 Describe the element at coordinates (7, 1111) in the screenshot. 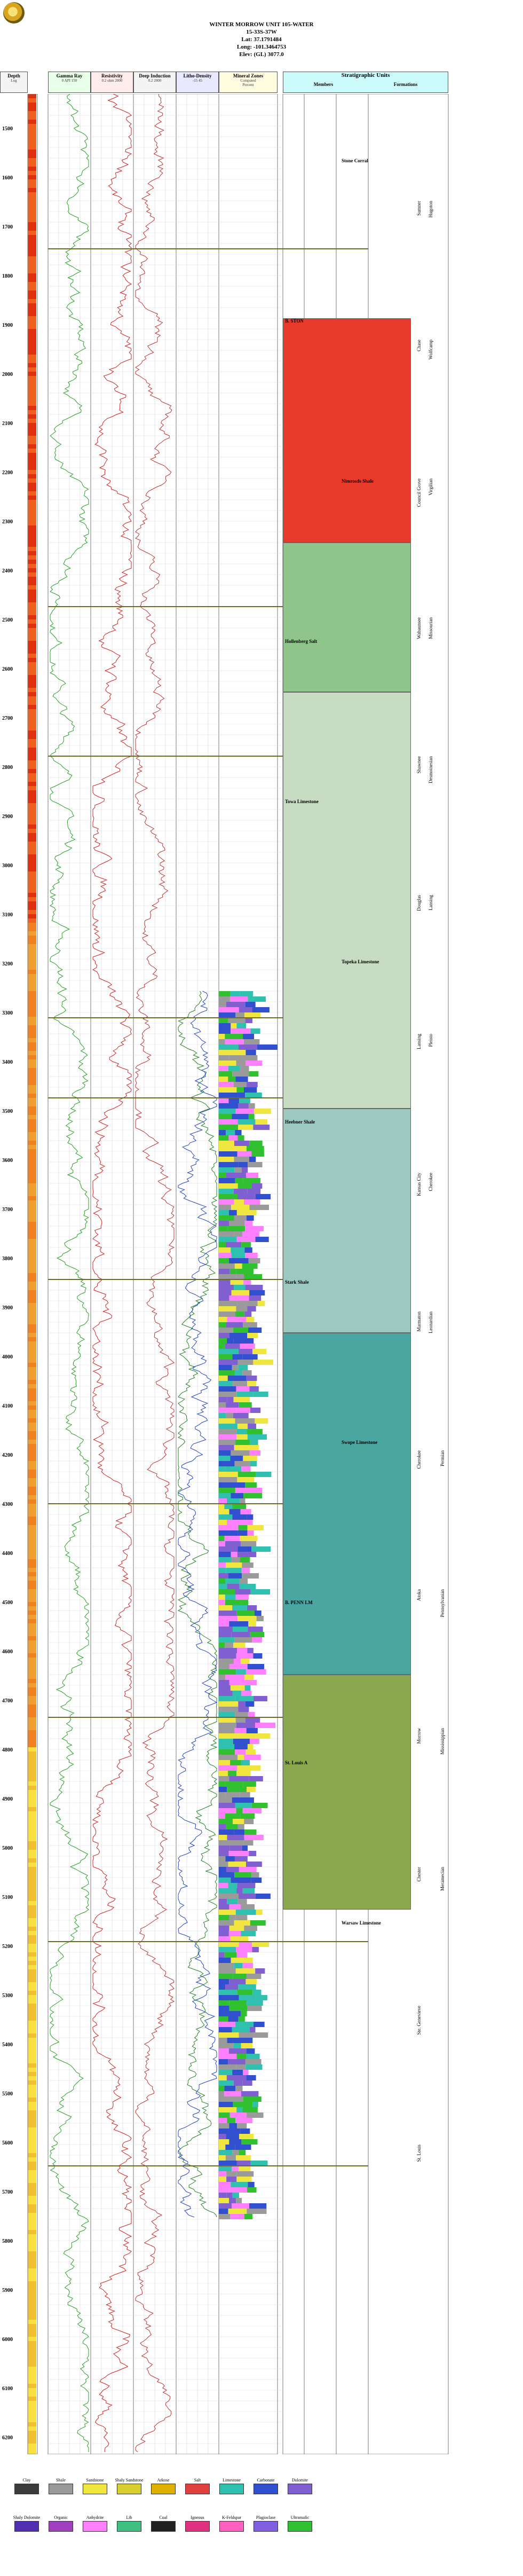

I see `depth-label: 3500` at that location.